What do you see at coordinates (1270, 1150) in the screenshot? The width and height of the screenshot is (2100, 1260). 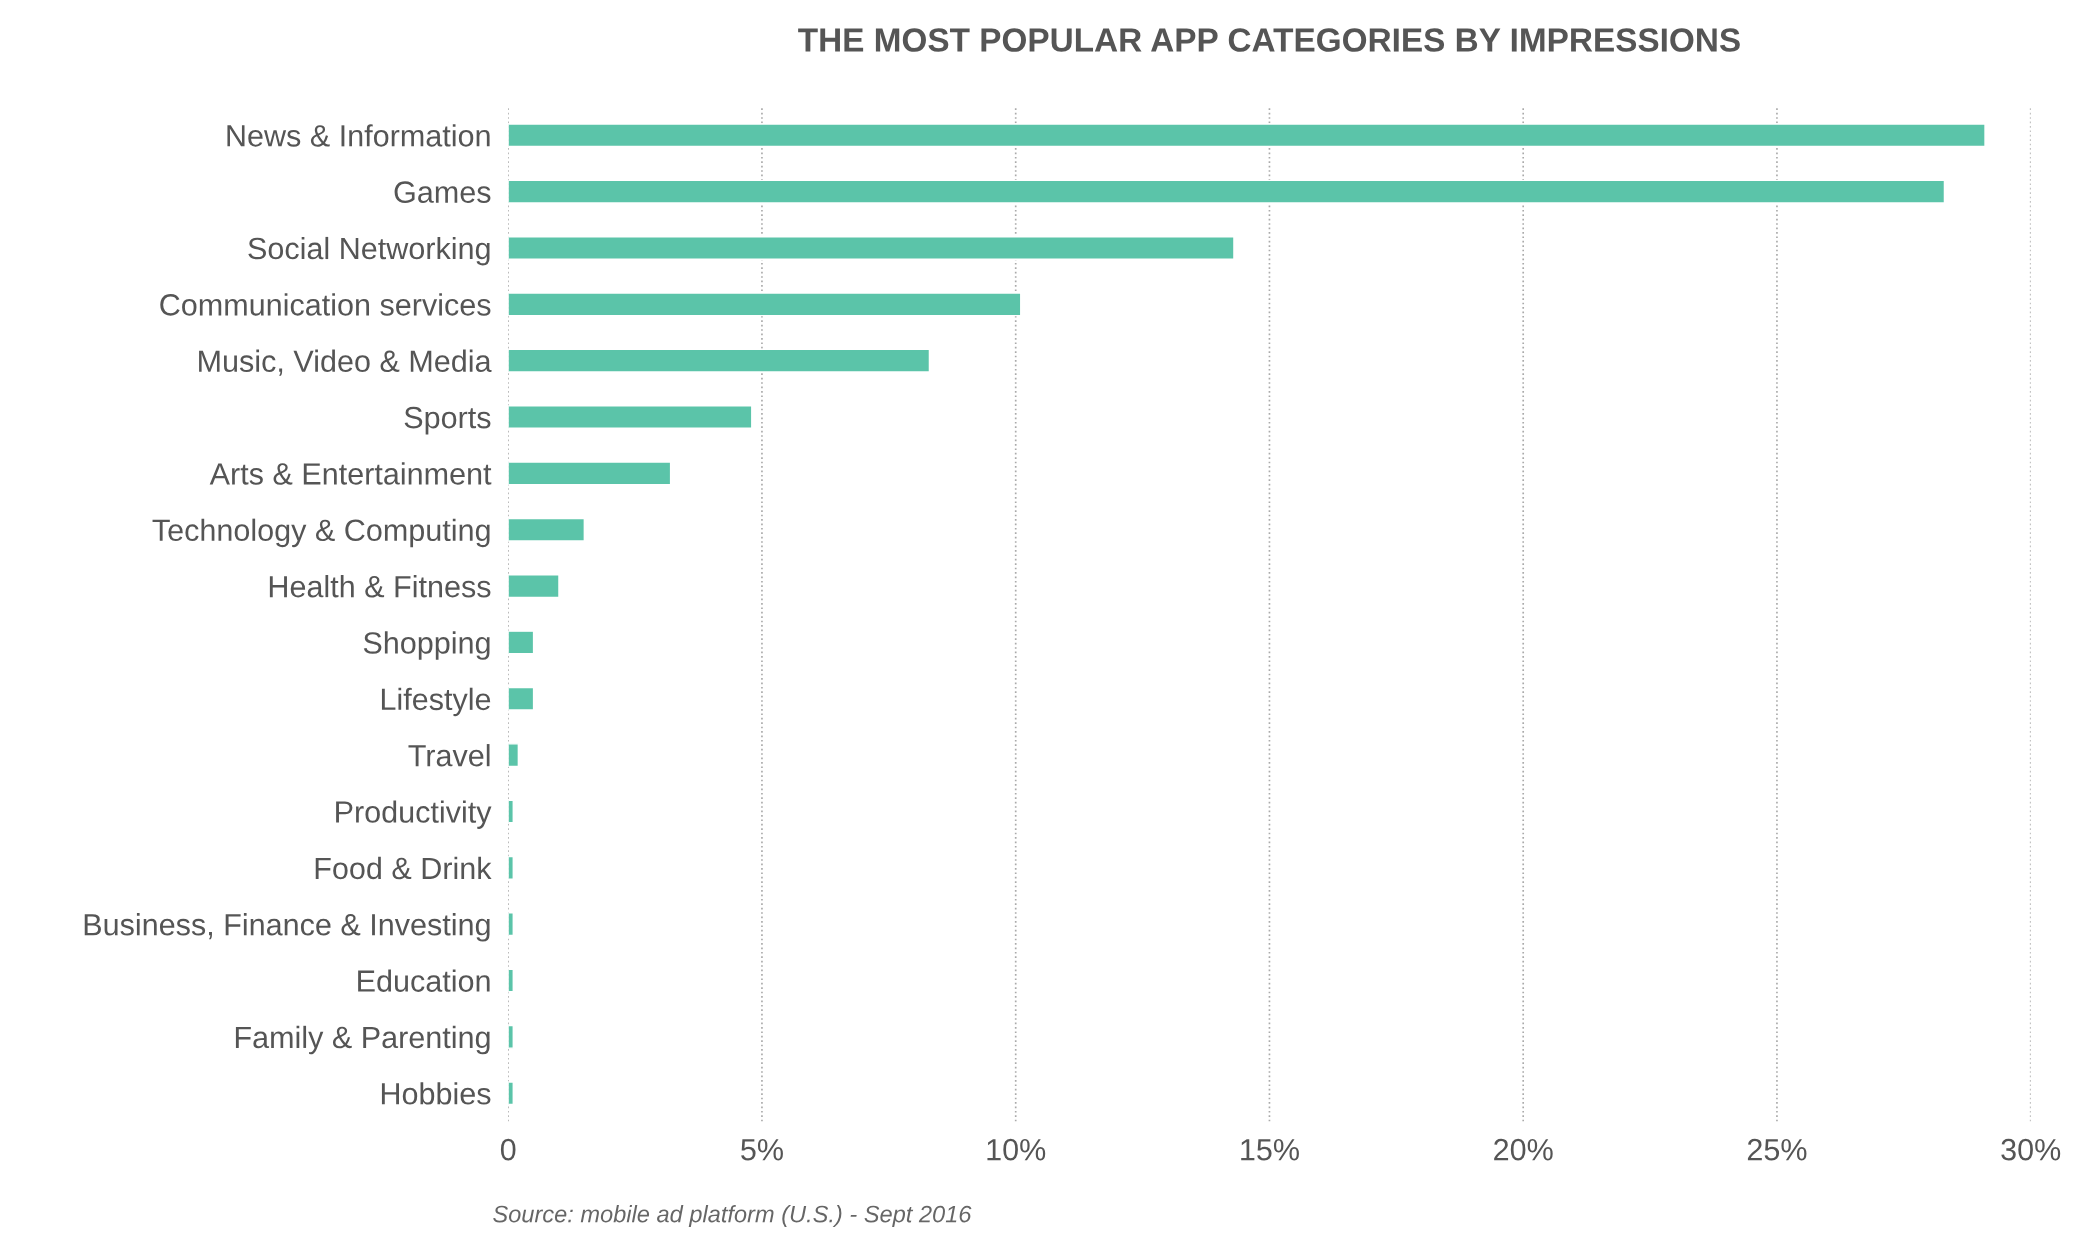 I see `x-tick-label: 15%` at bounding box center [1270, 1150].